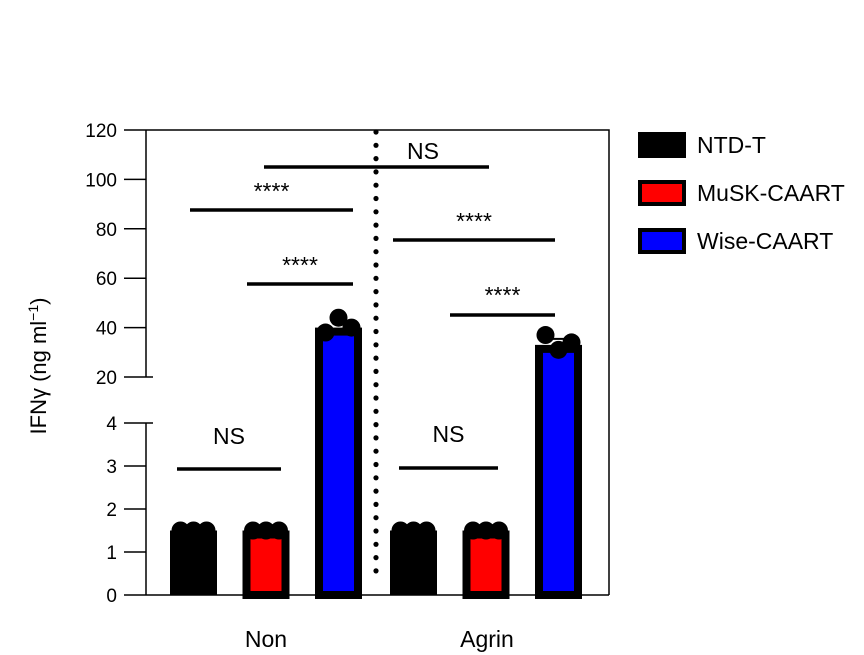  Describe the element at coordinates (662, 241) in the screenshot. I see `legend-swatch-wise-caart` at that location.